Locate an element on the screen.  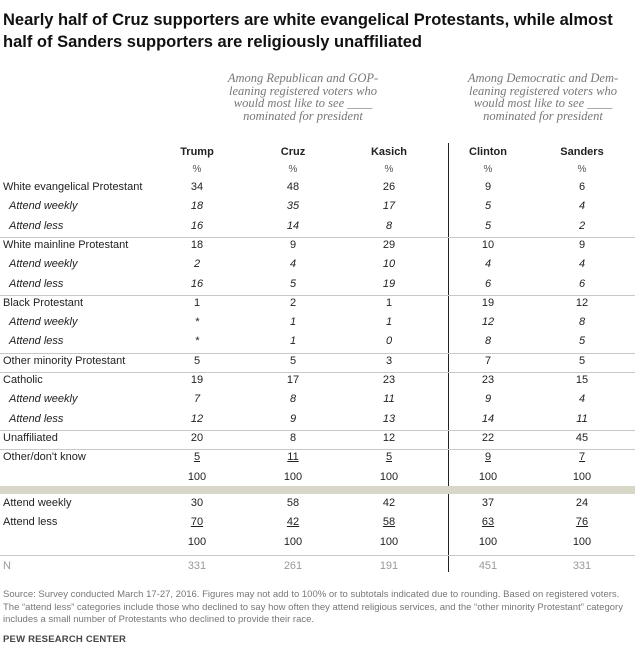
table-row: White evangelical Protestant 34 48 26 9 6 is located at coordinates (320, 188).